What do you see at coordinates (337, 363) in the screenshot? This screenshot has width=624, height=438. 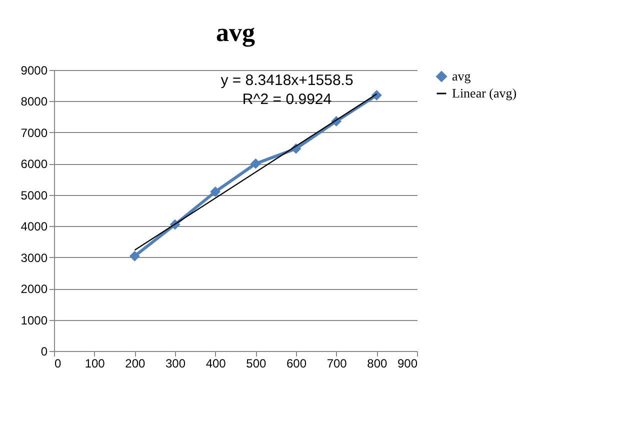 I see `x-tick-label: 700` at bounding box center [337, 363].